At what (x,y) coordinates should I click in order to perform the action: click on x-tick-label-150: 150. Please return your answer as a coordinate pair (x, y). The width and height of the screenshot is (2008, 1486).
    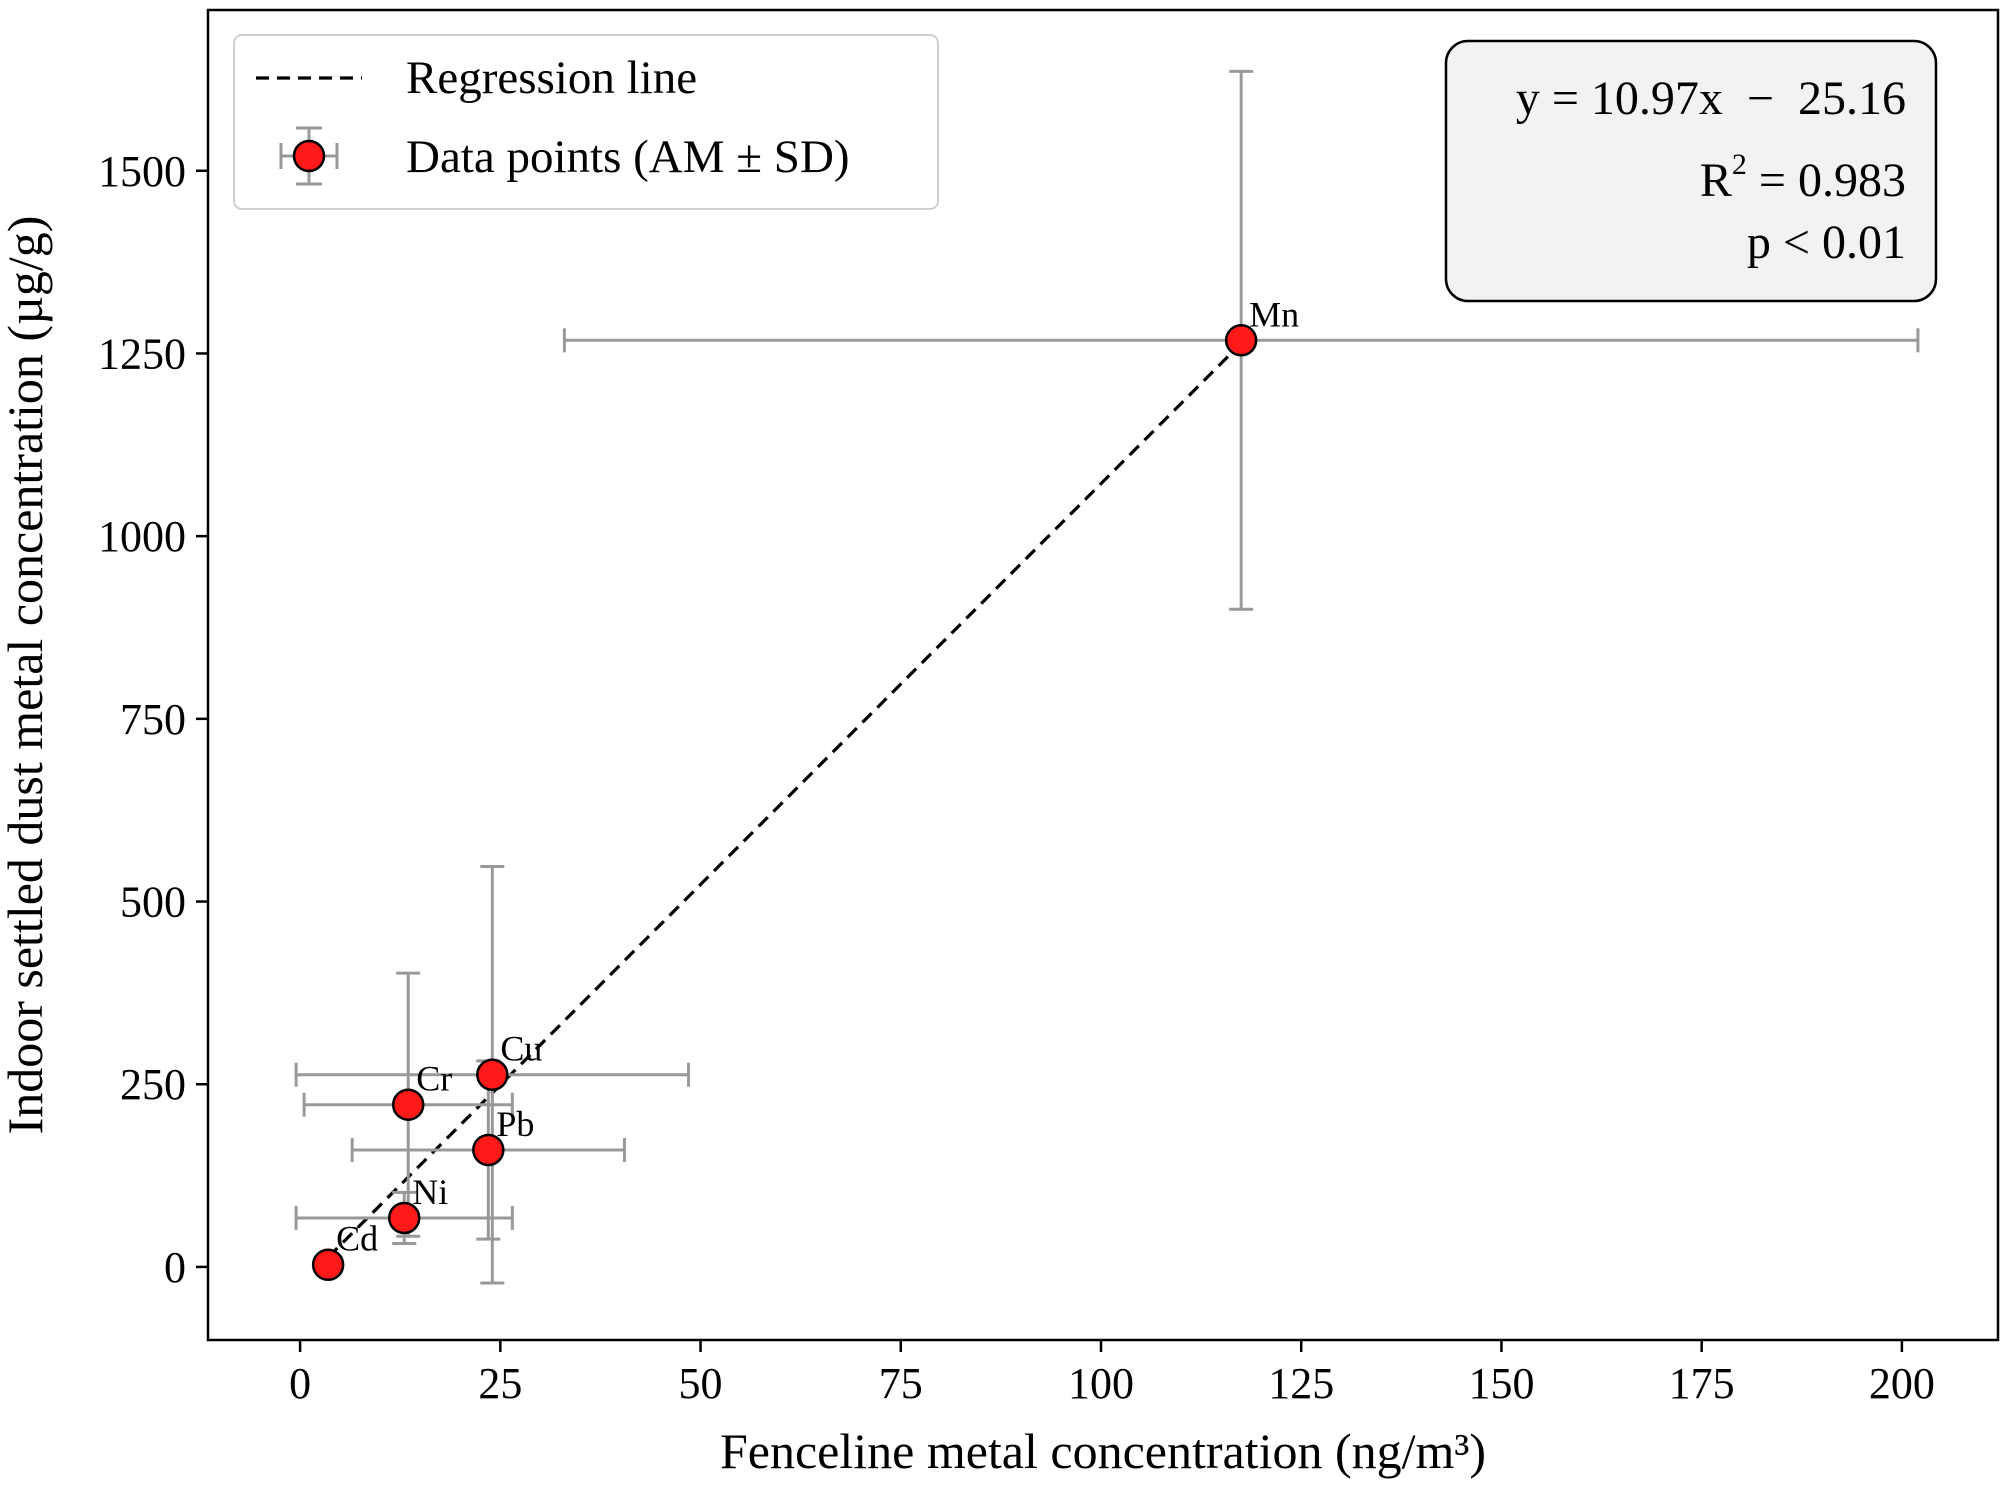
    Looking at the image, I should click on (1501, 1383).